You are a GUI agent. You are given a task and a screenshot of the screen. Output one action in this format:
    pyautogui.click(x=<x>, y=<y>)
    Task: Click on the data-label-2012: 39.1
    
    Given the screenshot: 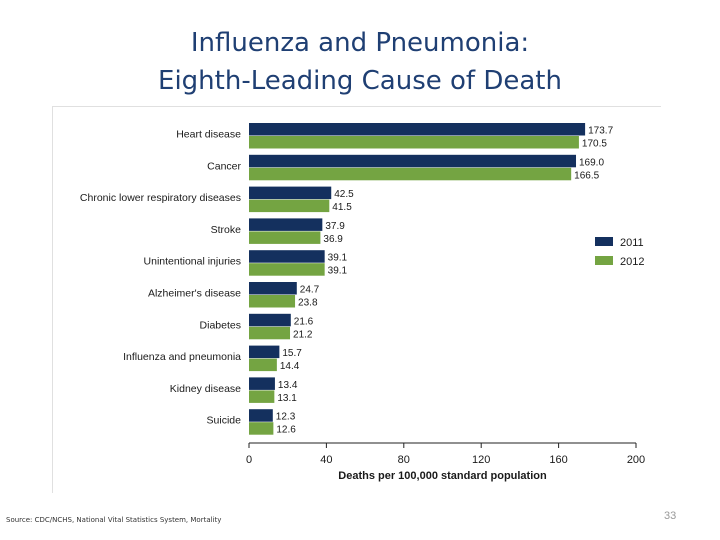 What is the action you would take?
    pyautogui.click(x=338, y=271)
    